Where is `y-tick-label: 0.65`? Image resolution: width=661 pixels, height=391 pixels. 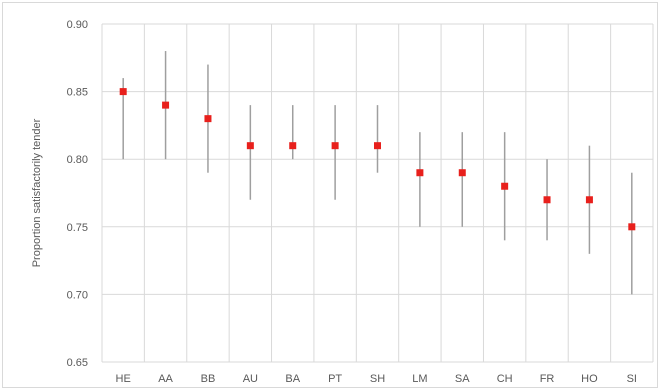 y-tick-label: 0.65 is located at coordinates (77, 363).